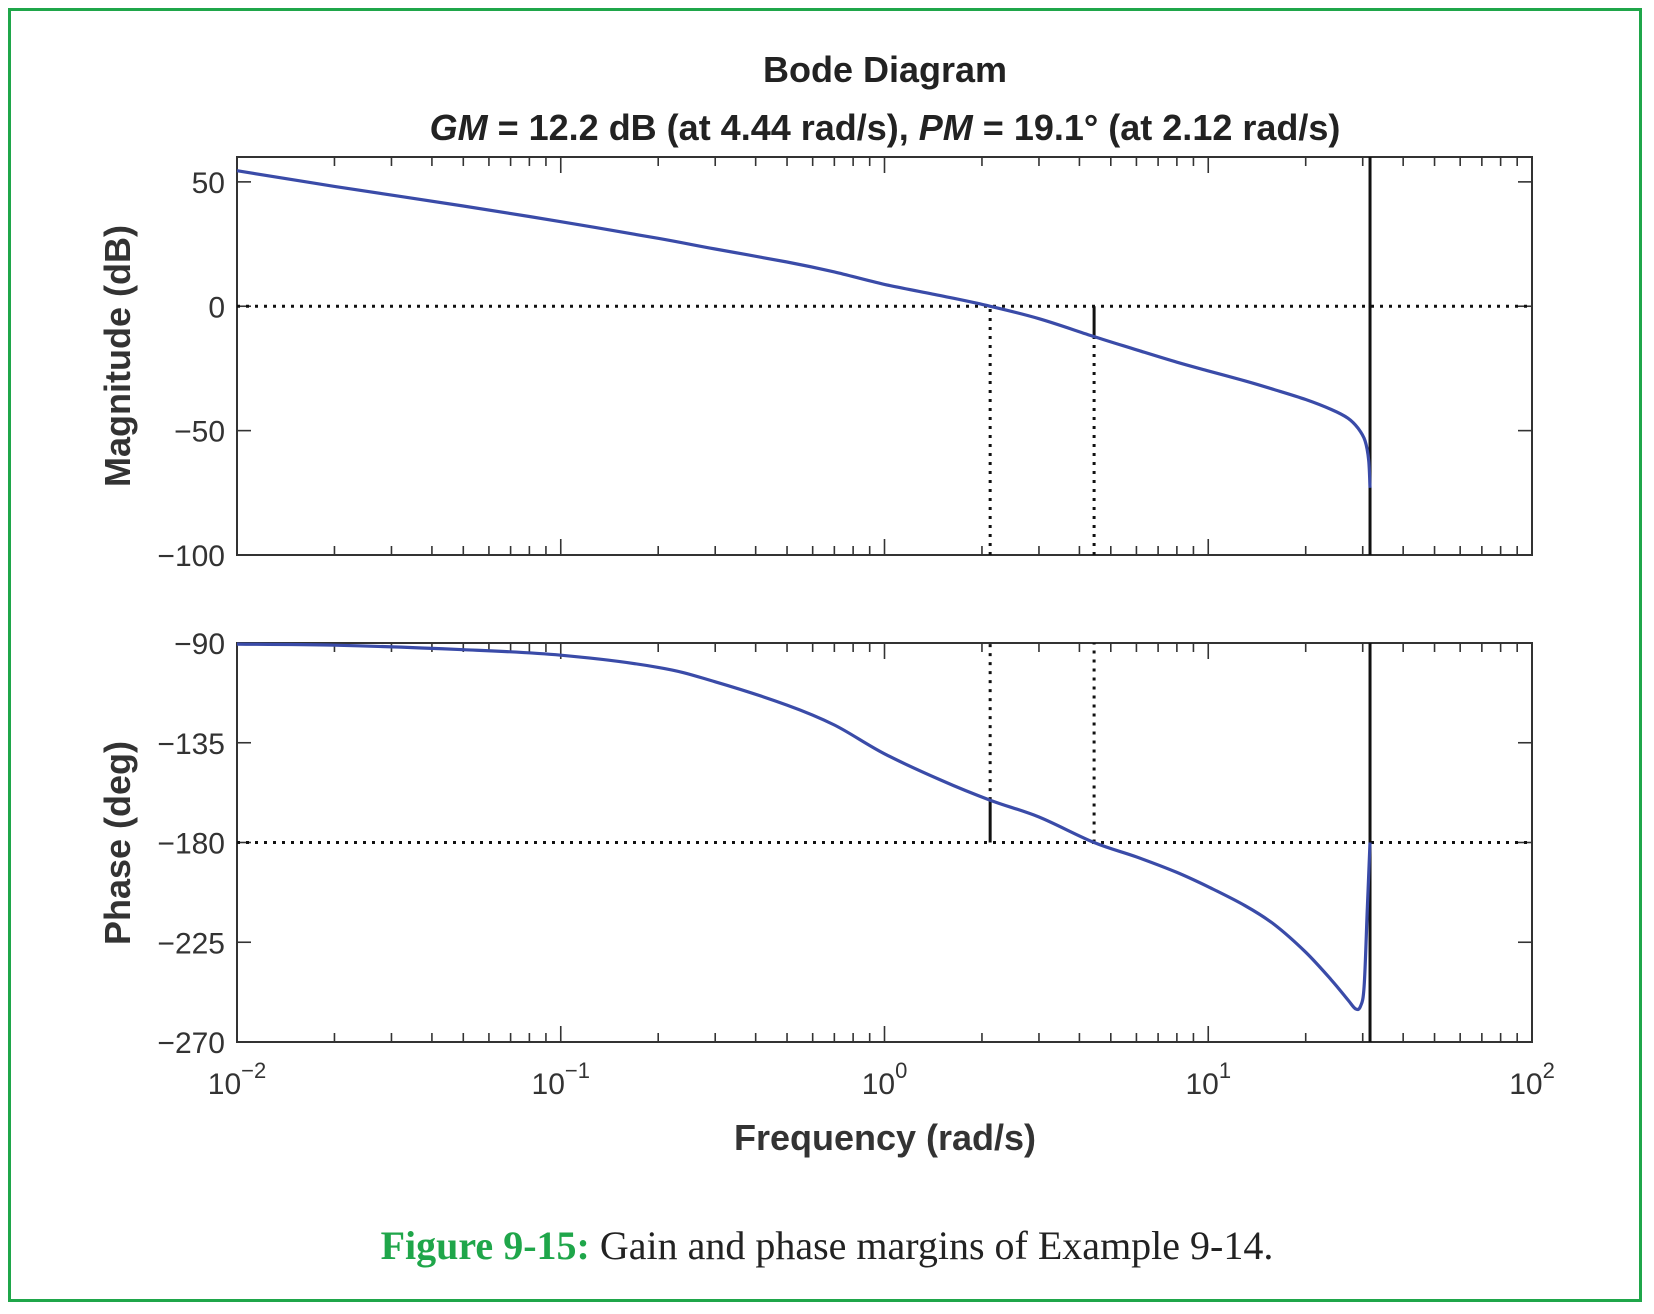  I want to click on magnitude-ytick-label: −50, so click(199, 432).